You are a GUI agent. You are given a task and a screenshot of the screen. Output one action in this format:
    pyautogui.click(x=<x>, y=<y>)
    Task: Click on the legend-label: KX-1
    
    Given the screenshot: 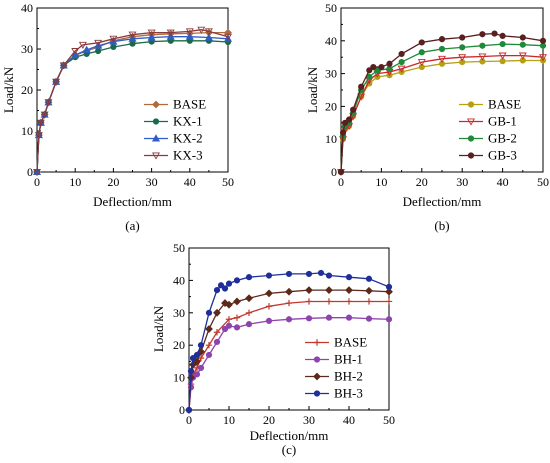 What is the action you would take?
    pyautogui.click(x=188, y=121)
    